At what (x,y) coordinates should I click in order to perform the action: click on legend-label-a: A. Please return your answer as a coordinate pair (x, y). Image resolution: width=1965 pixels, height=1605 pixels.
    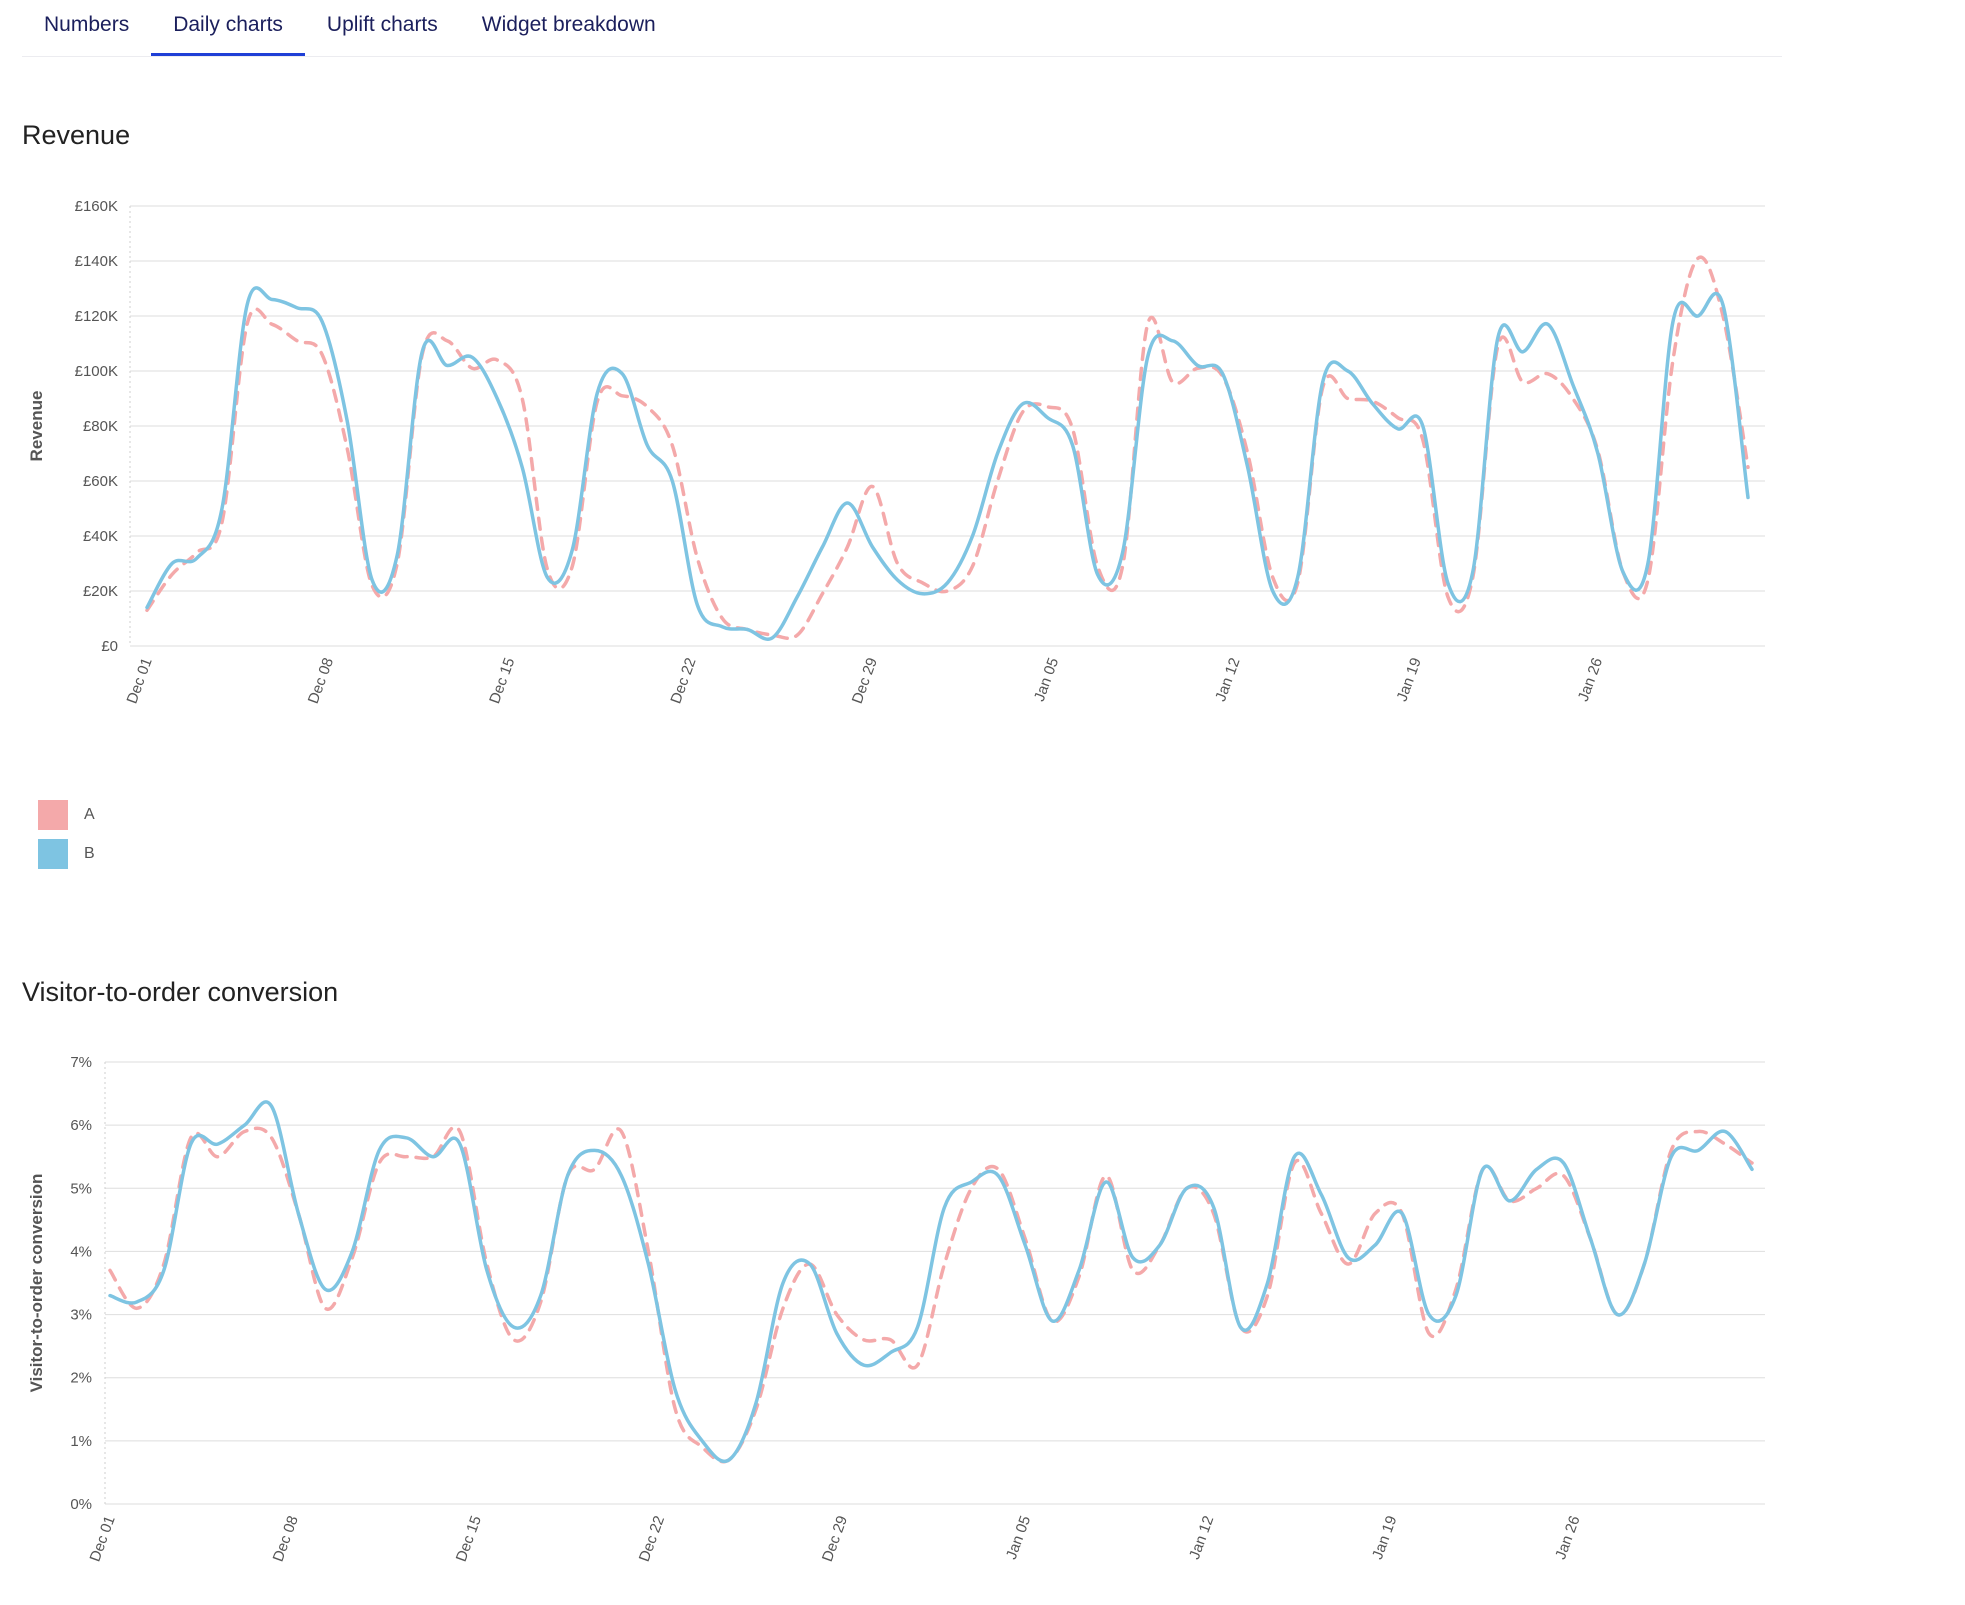
    Looking at the image, I should click on (89, 814).